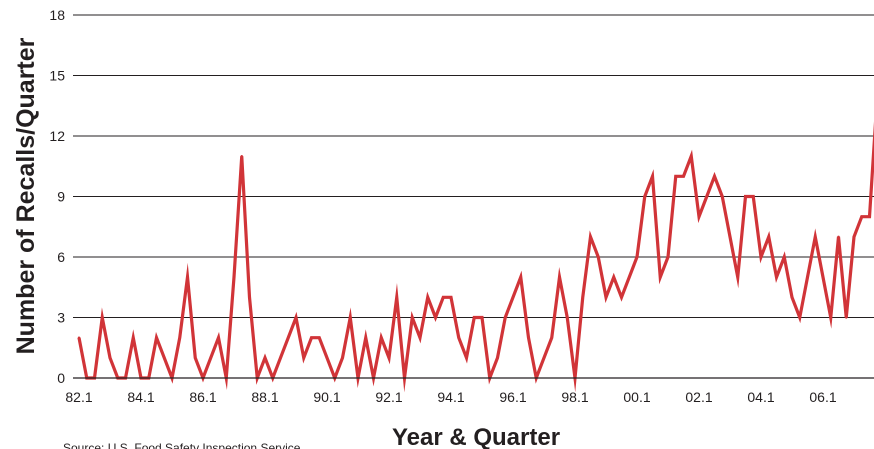 This screenshot has height=449, width=874. I want to click on y-tick-label: 15, so click(57, 76).